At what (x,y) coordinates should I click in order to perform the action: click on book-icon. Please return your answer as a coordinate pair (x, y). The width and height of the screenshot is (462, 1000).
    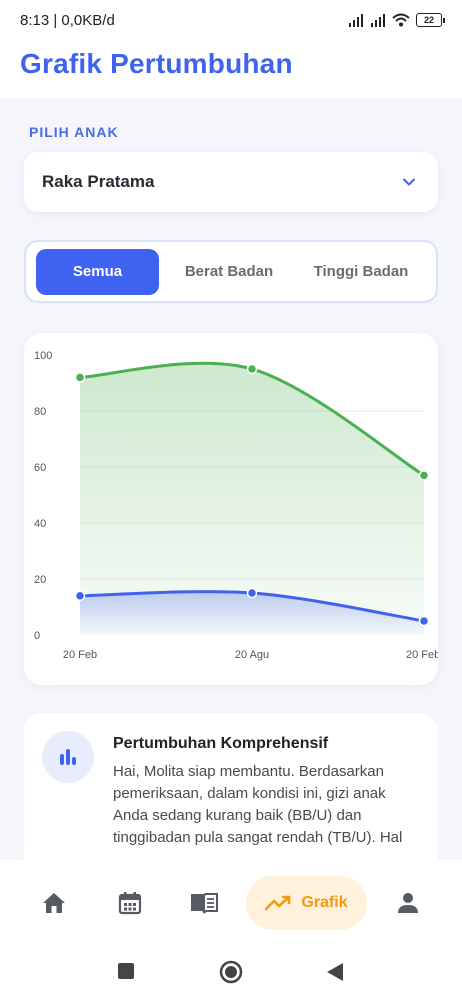
    Looking at the image, I should click on (204, 903).